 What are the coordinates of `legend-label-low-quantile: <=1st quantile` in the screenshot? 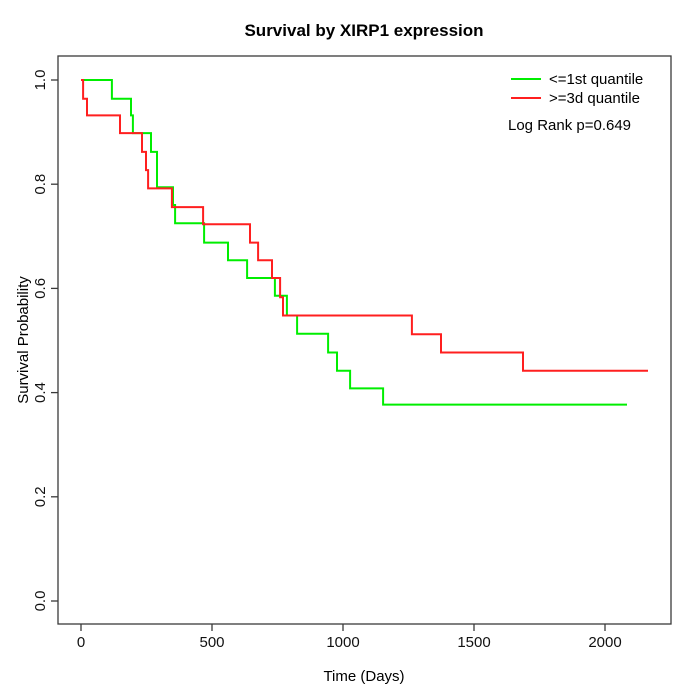 It's located at (596, 79).